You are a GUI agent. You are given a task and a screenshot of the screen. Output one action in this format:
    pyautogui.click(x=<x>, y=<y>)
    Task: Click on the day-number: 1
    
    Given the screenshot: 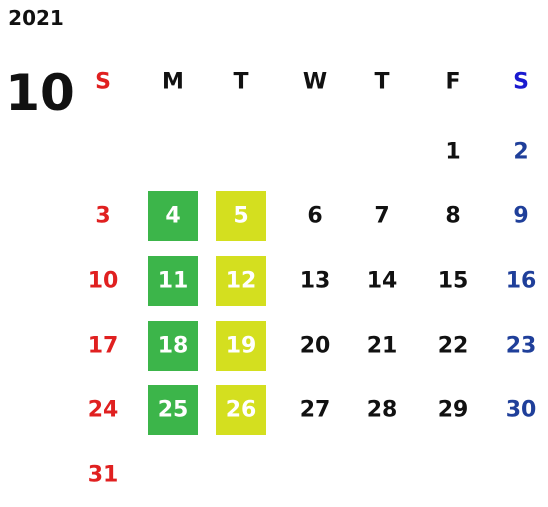 What is the action you would take?
    pyautogui.click(x=452, y=152)
    